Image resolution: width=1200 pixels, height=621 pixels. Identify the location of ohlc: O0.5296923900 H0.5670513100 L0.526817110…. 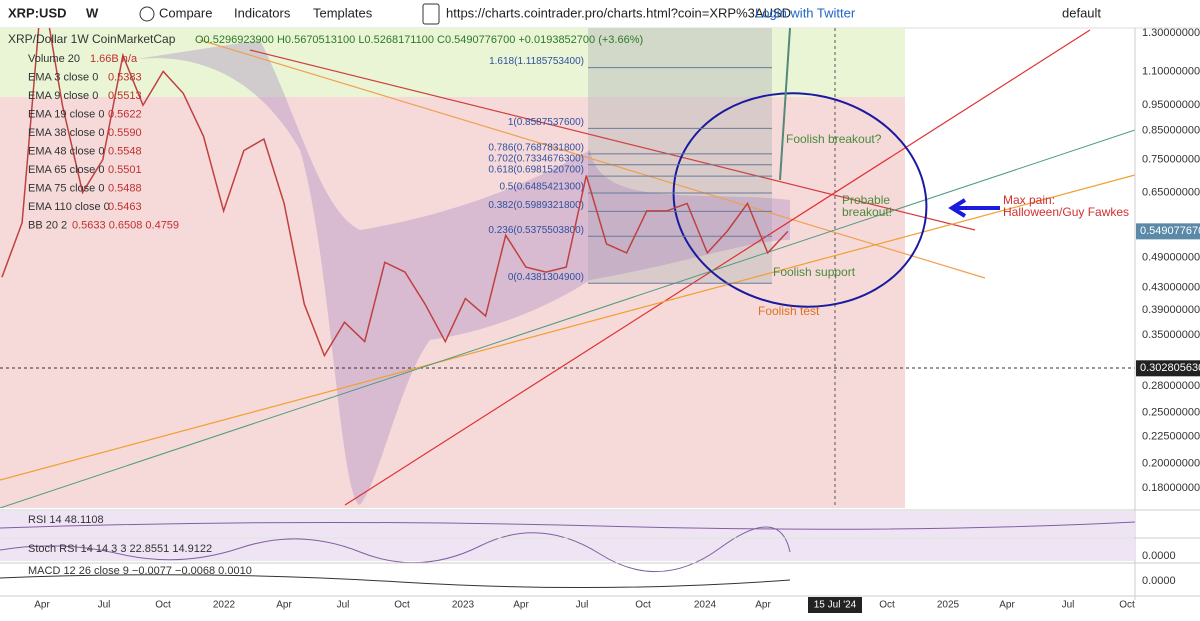
(419, 40).